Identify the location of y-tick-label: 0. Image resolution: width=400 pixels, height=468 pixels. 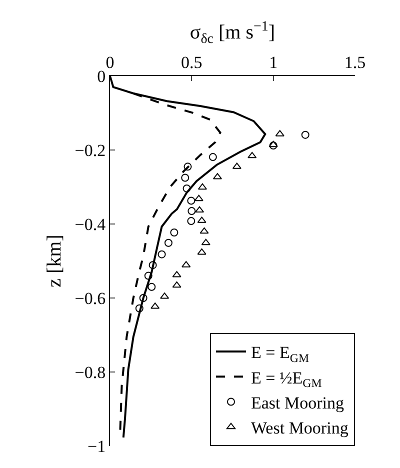
(101, 76).